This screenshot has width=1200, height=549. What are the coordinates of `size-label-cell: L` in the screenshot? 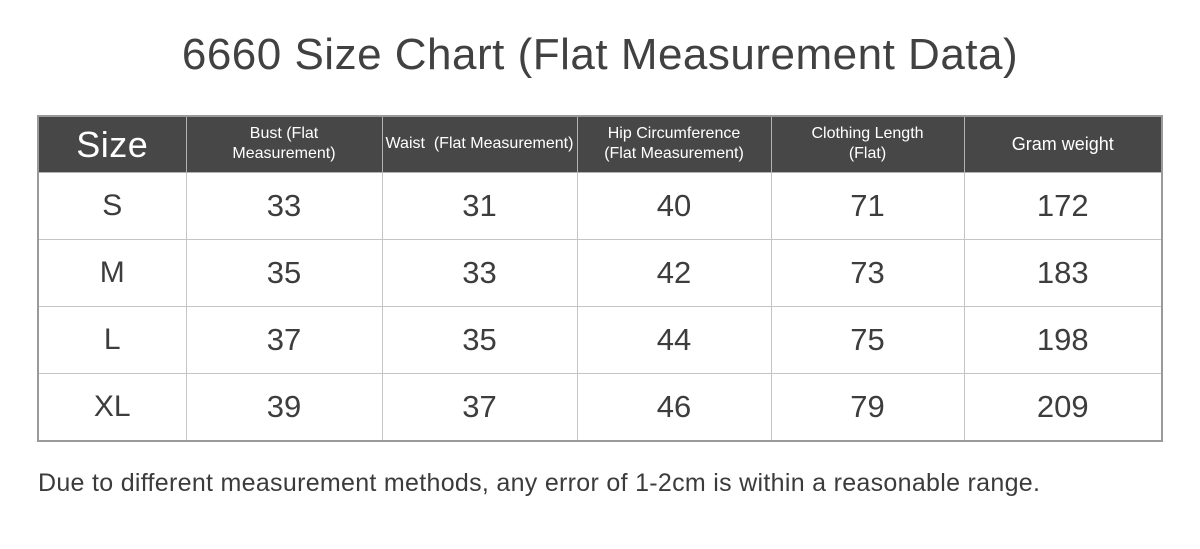 It's located at (112, 340).